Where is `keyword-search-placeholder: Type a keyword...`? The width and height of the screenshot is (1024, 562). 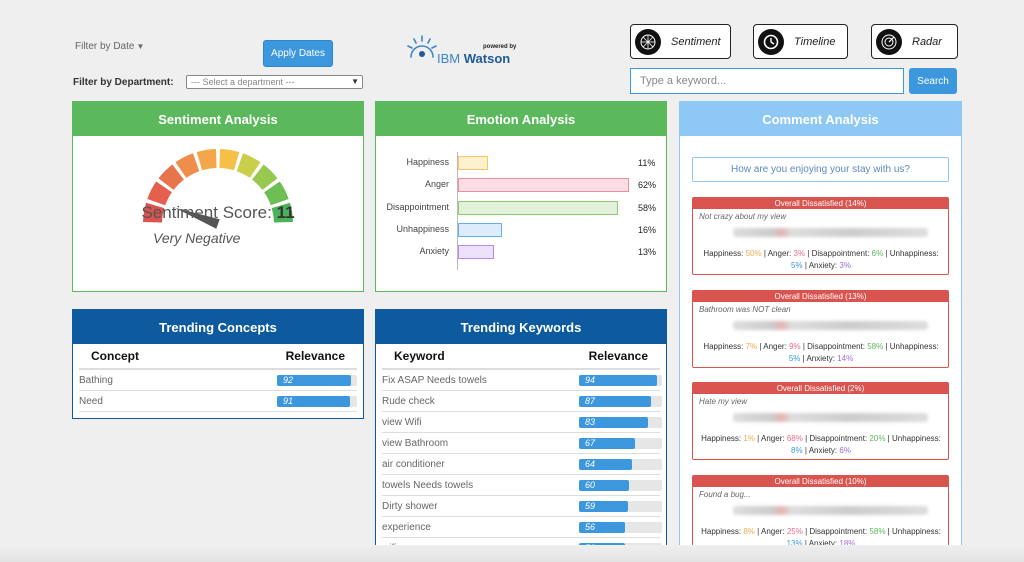 keyword-search-placeholder: Type a keyword... is located at coordinates (683, 81).